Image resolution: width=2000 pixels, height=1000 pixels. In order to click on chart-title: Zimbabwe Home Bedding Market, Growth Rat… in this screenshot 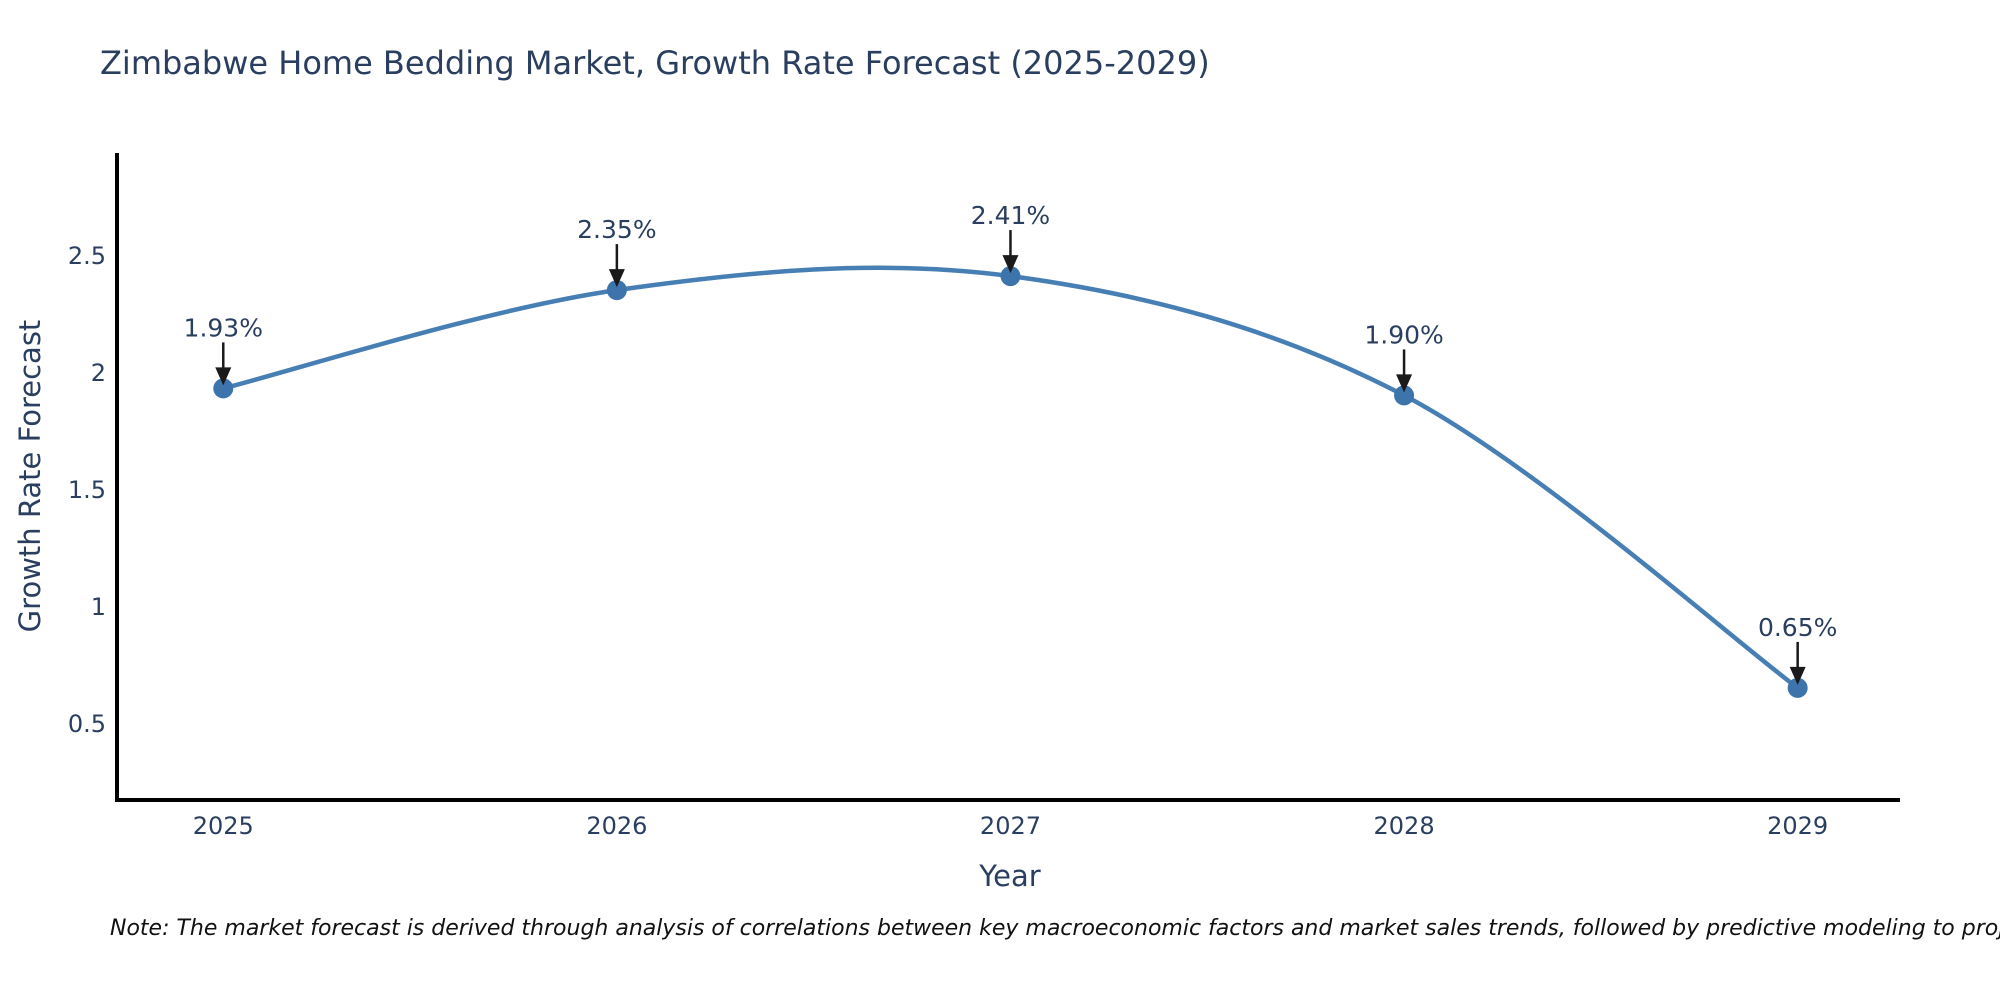, I will do `click(655, 63)`.